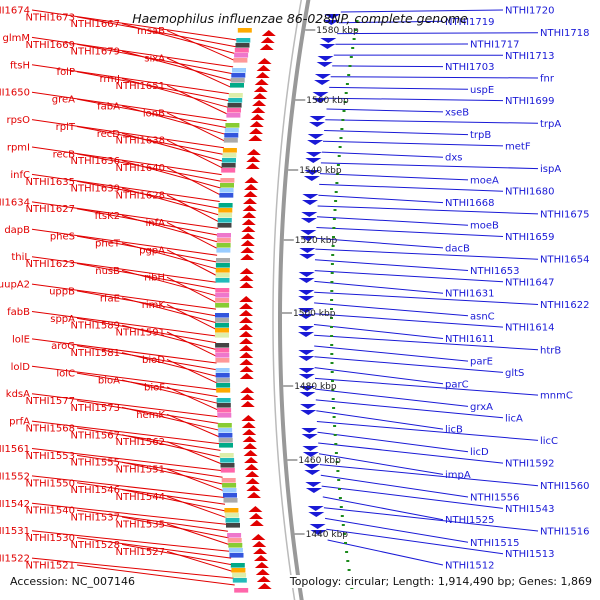 Image resolution: width=600 pixels, height=600 pixels. What do you see at coordinates (140, 196) in the screenshot?
I see `gene-label-NTHI1628: NTHI1628` at bounding box center [140, 196].